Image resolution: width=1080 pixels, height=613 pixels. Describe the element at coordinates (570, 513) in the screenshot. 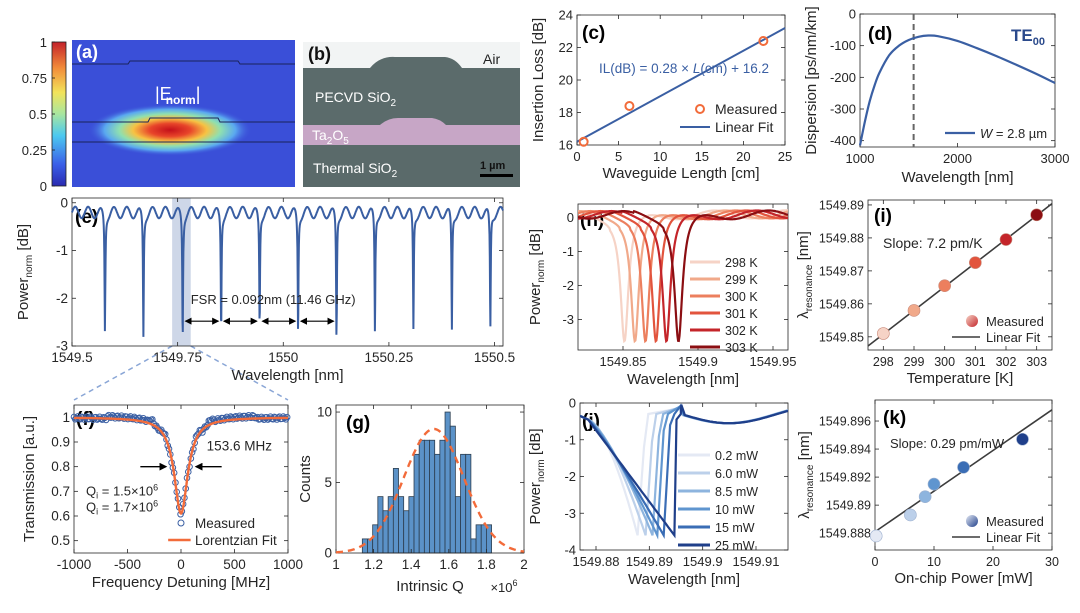

I see `y-tick-label: -3` at that location.